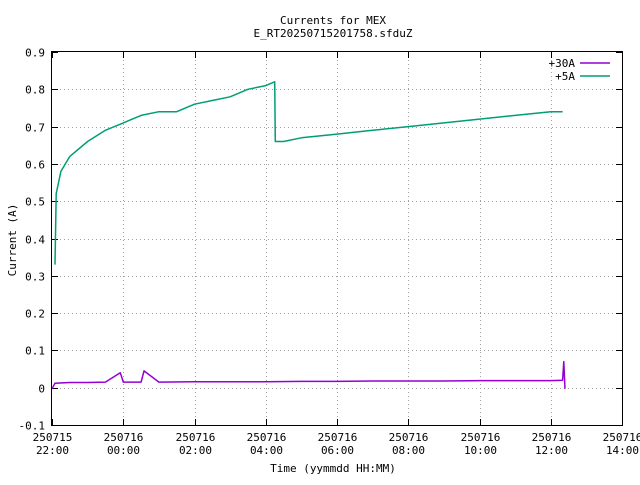 This screenshot has height=485, width=640. Describe the element at coordinates (35, 202) in the screenshot. I see `y-tick-label: 0.5` at that location.